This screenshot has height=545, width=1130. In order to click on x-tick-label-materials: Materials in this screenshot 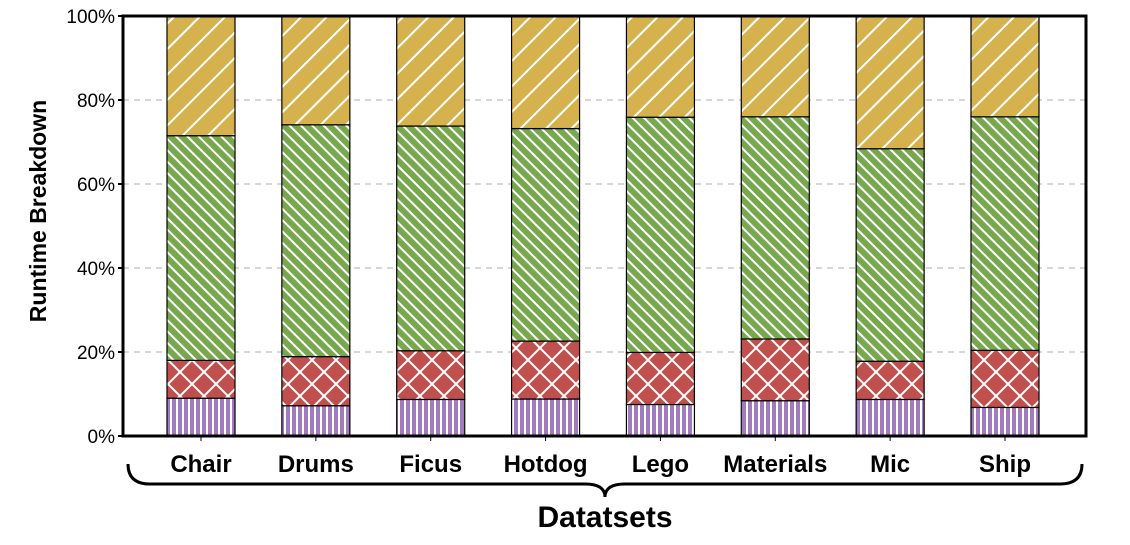, I will do `click(775, 464)`.